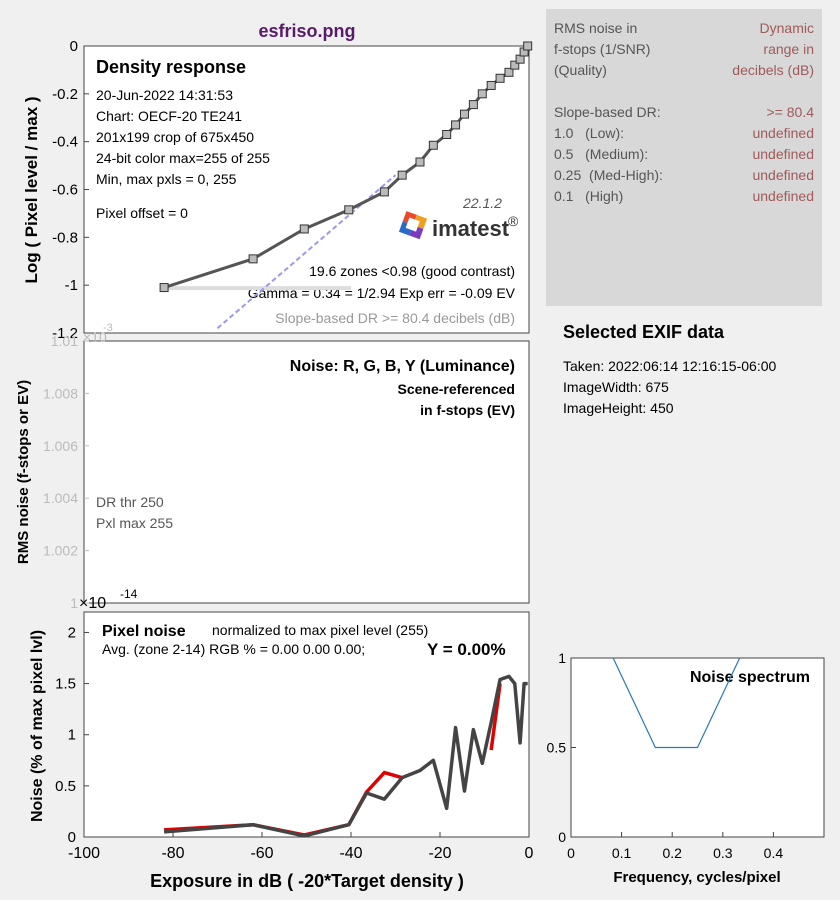 The image size is (840, 900). I want to click on rms-subtitle-line: Scene-referenced, so click(456, 389).